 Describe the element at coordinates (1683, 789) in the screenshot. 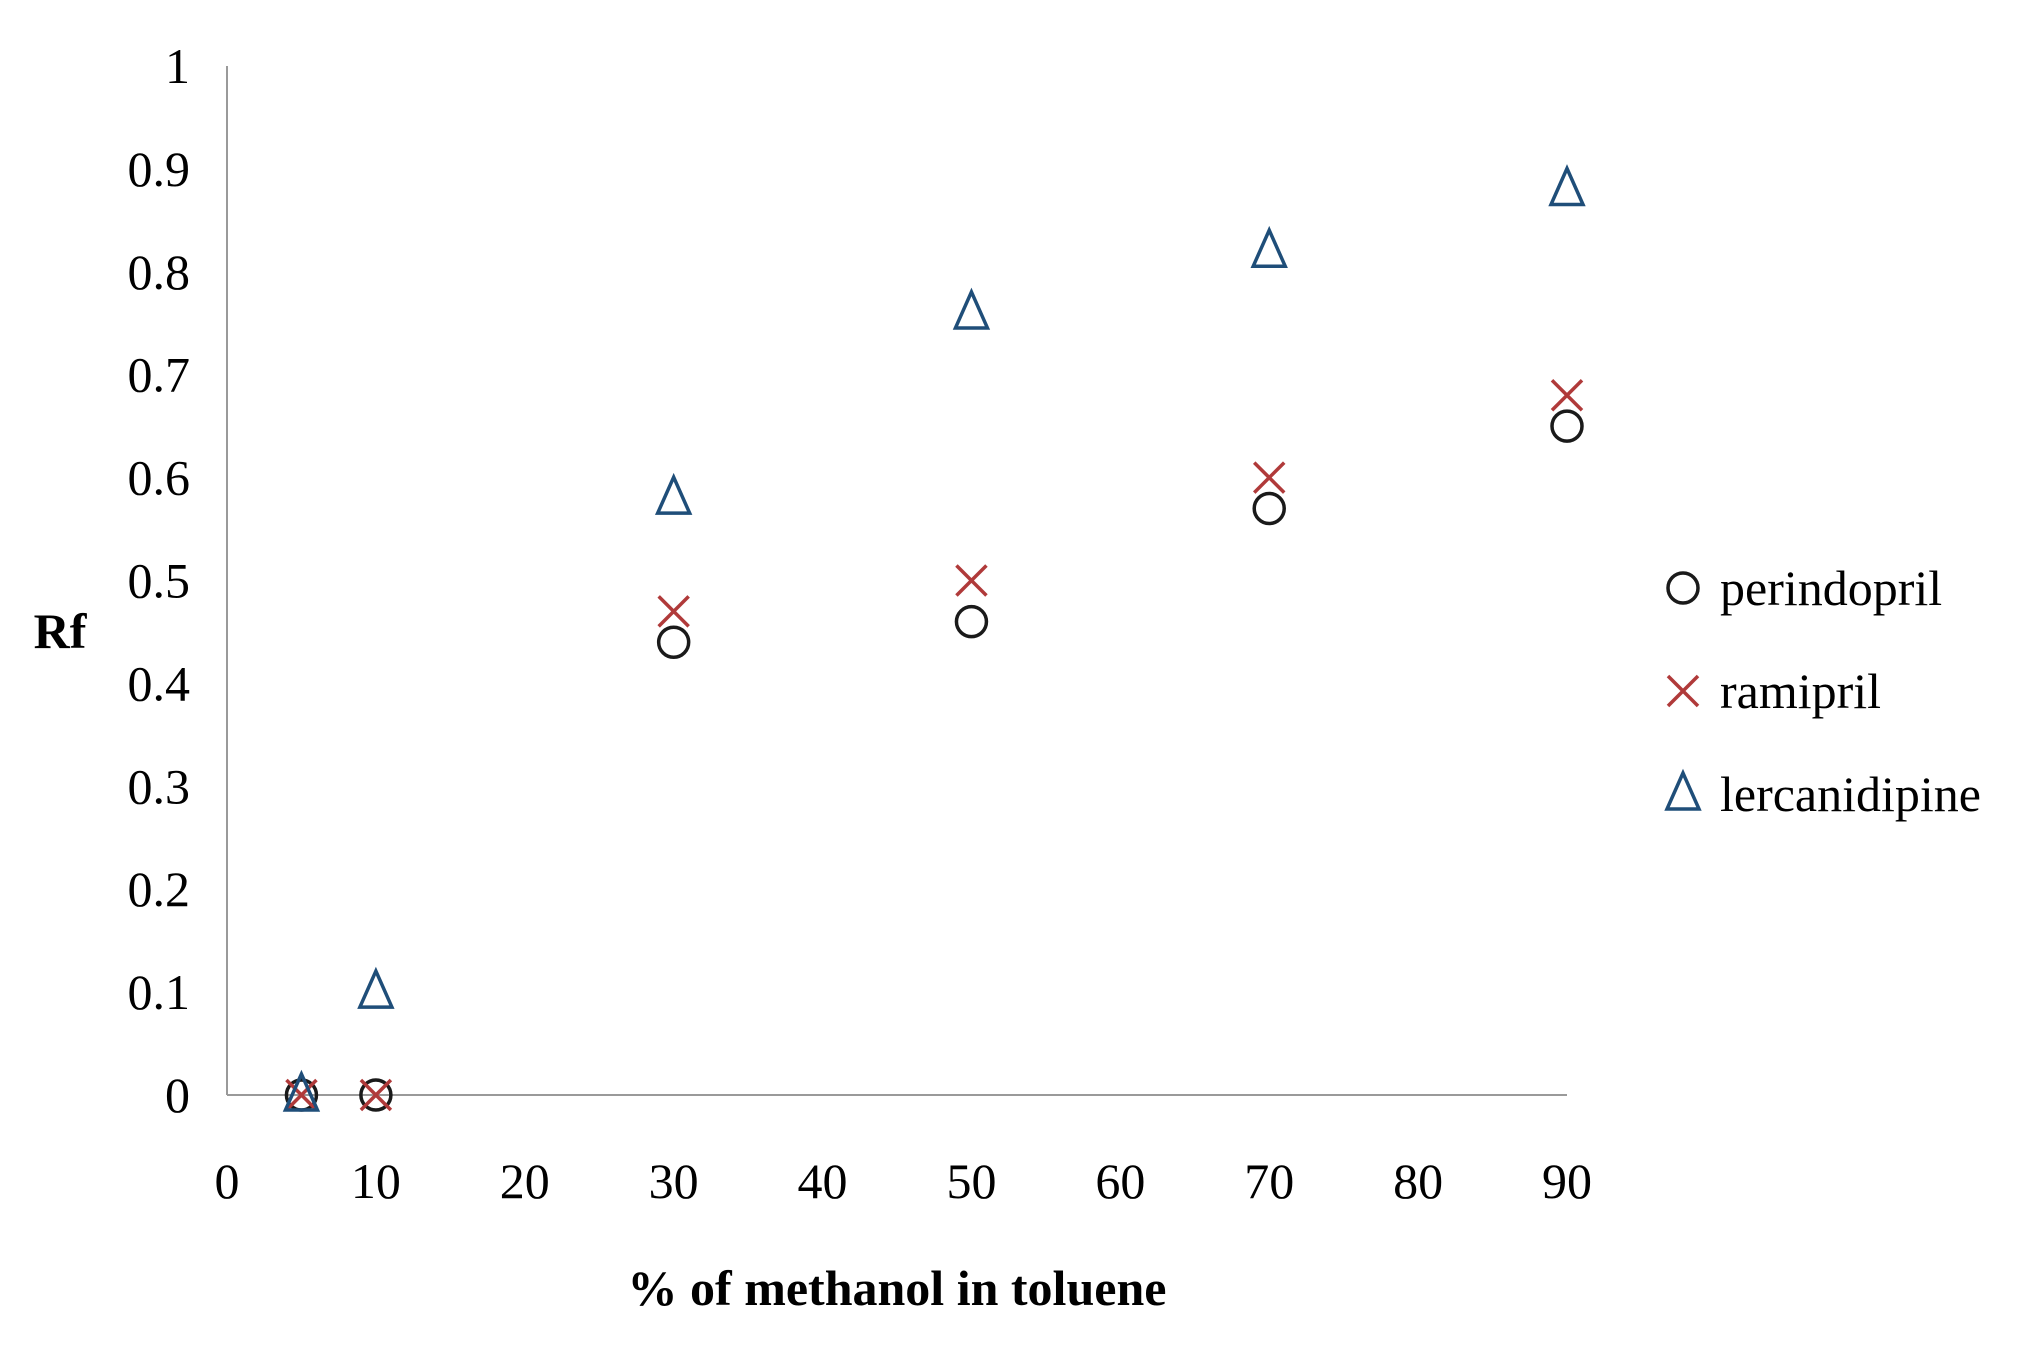

I see `legend-marker-lercanidipine` at that location.